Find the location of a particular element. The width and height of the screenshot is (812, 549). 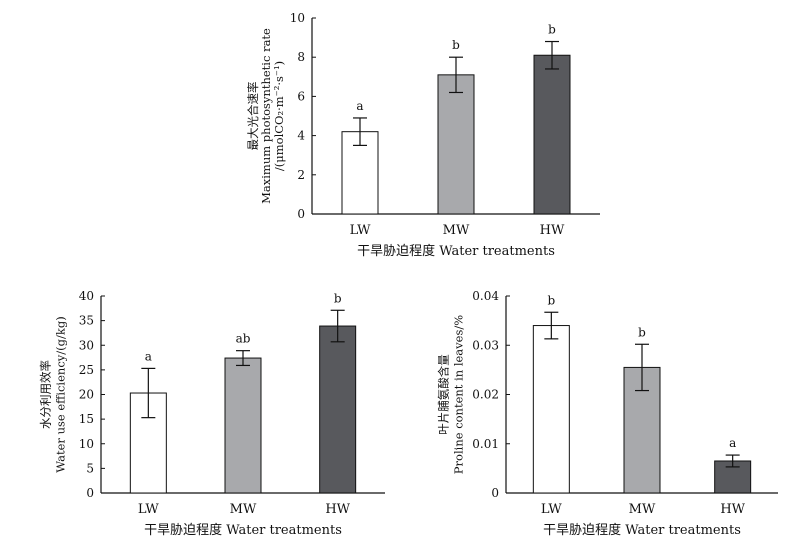

y-tick-label: 2 is located at coordinates (301, 175).